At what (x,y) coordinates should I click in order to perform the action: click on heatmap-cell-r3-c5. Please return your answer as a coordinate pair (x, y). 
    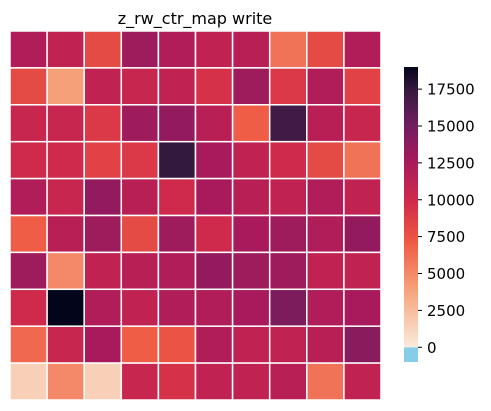
    Looking at the image, I should click on (214, 160).